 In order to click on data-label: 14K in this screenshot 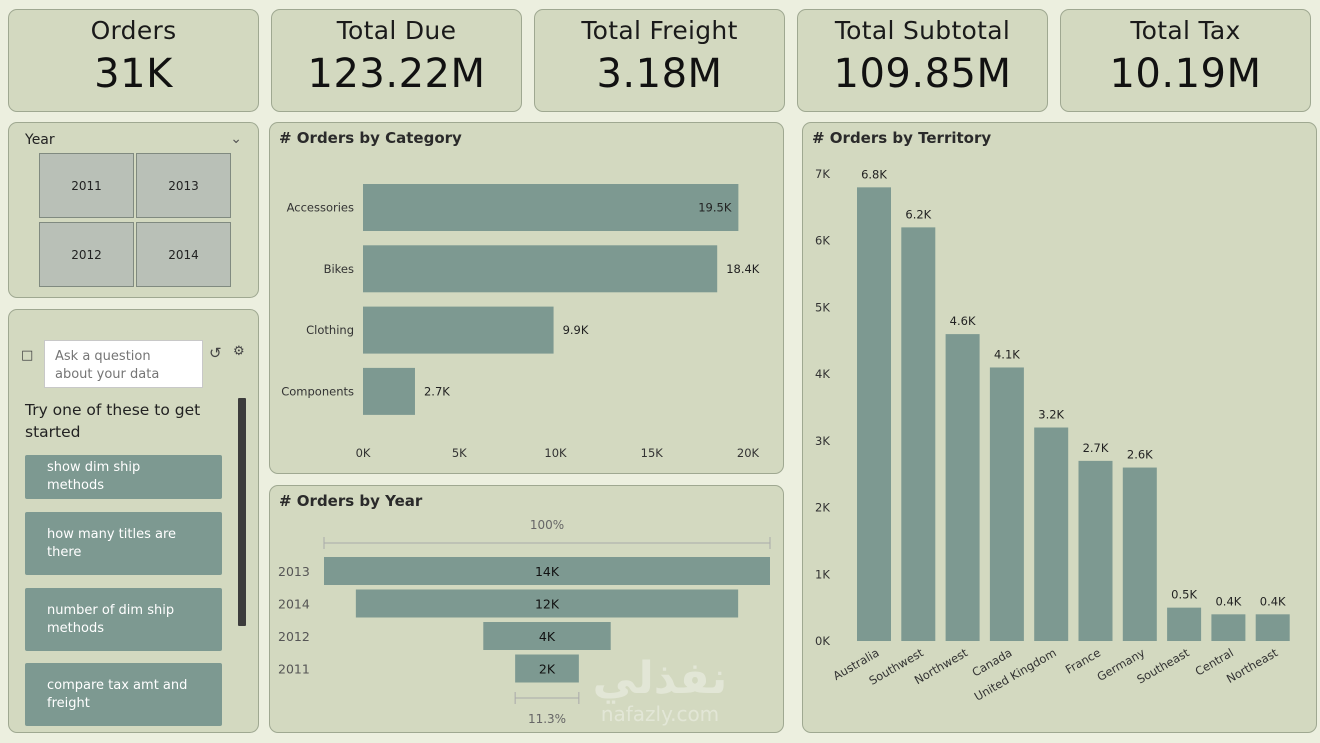, I will do `click(547, 571)`.